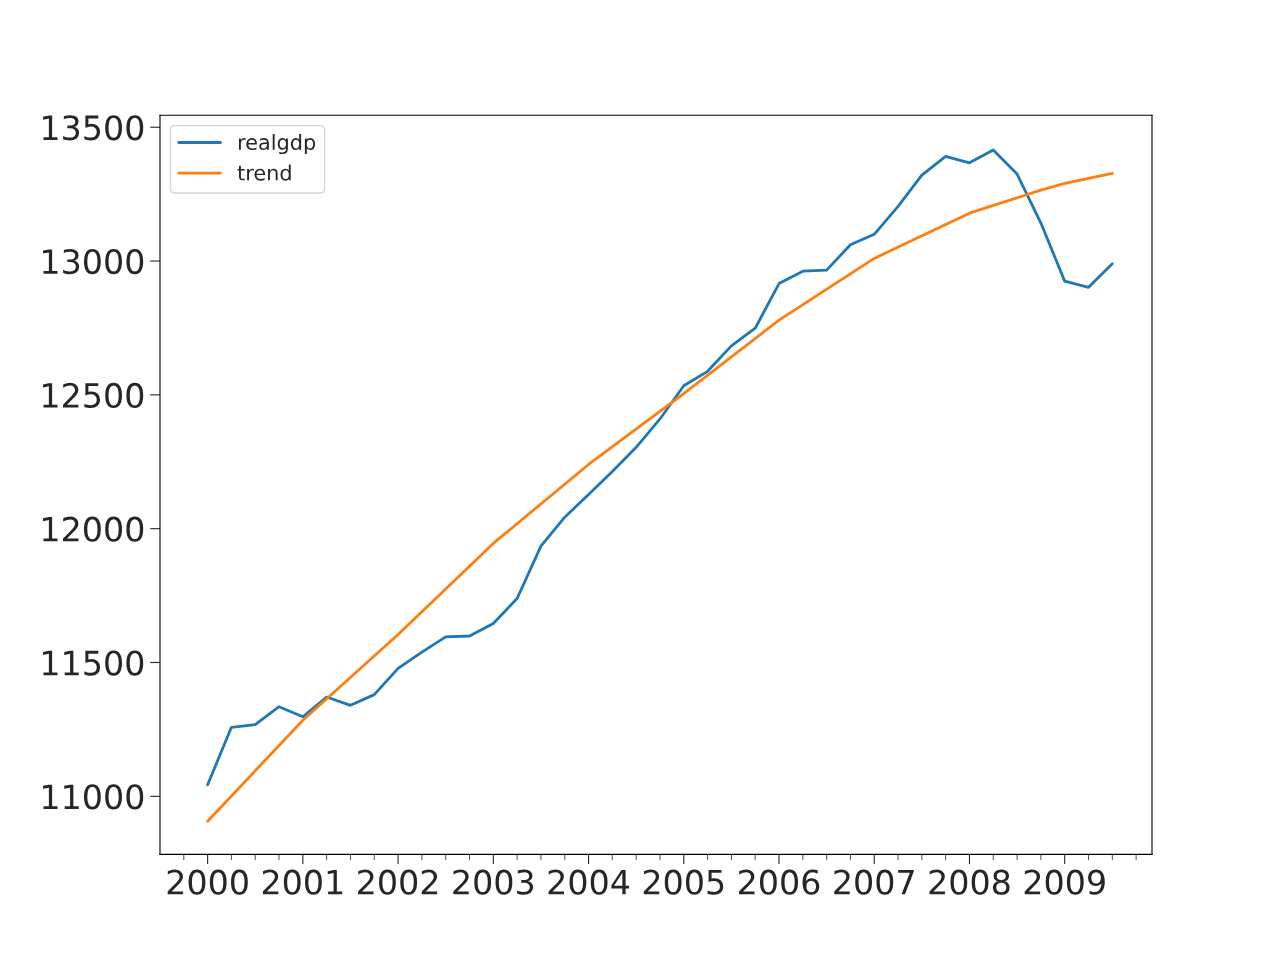 Image resolution: width=1280 pixels, height=960 pixels. I want to click on x-tick-label: 2006, so click(779, 882).